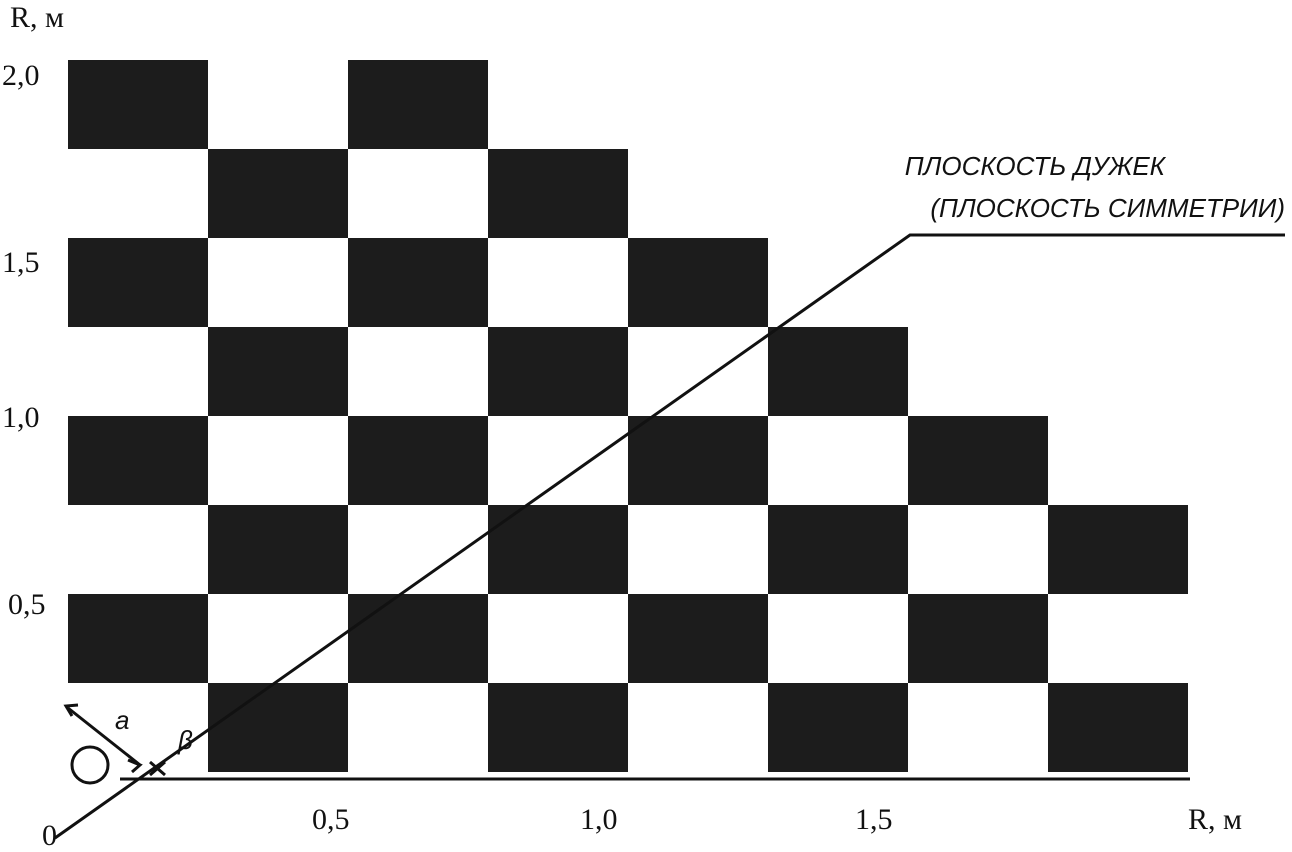  What do you see at coordinates (114, 740) in the screenshot?
I see `angle-arrows` at bounding box center [114, 740].